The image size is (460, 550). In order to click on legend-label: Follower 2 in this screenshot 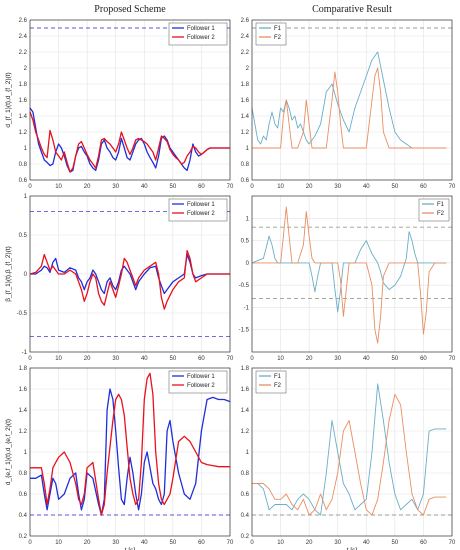, I will do `click(201, 214)`.